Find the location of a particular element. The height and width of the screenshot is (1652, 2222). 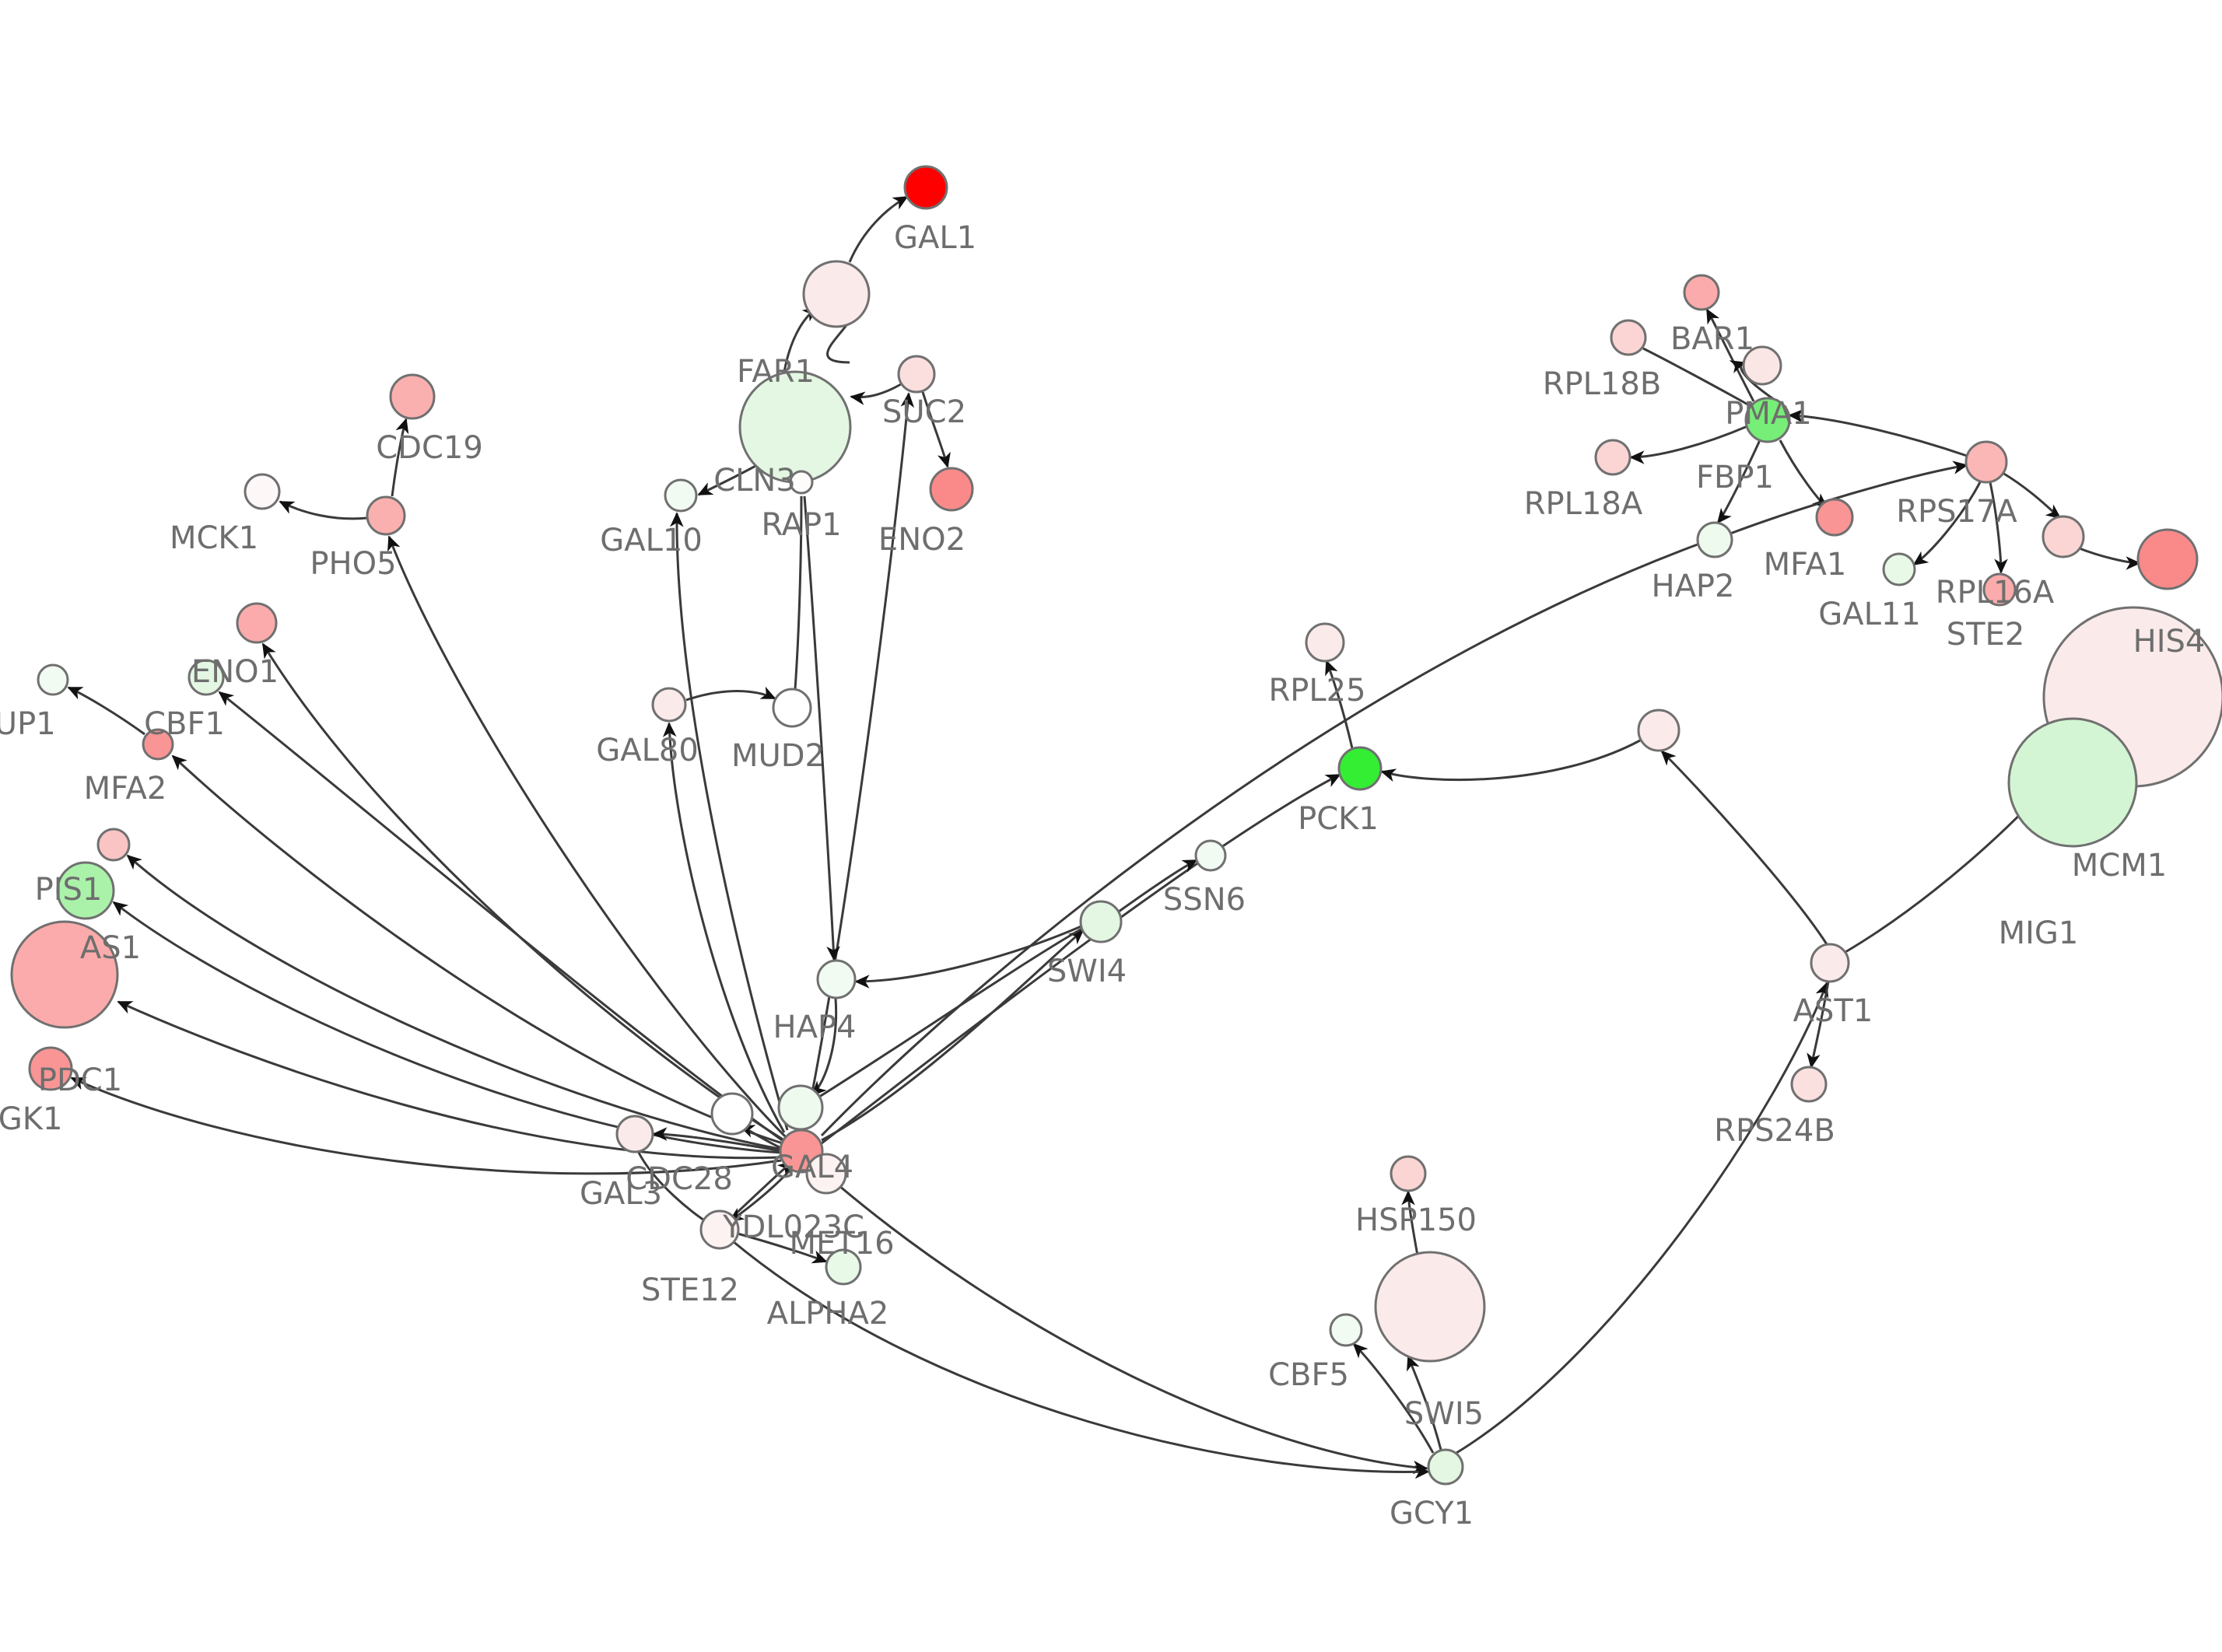

edge-gal4-to-eno1 is located at coordinates (523, 892).